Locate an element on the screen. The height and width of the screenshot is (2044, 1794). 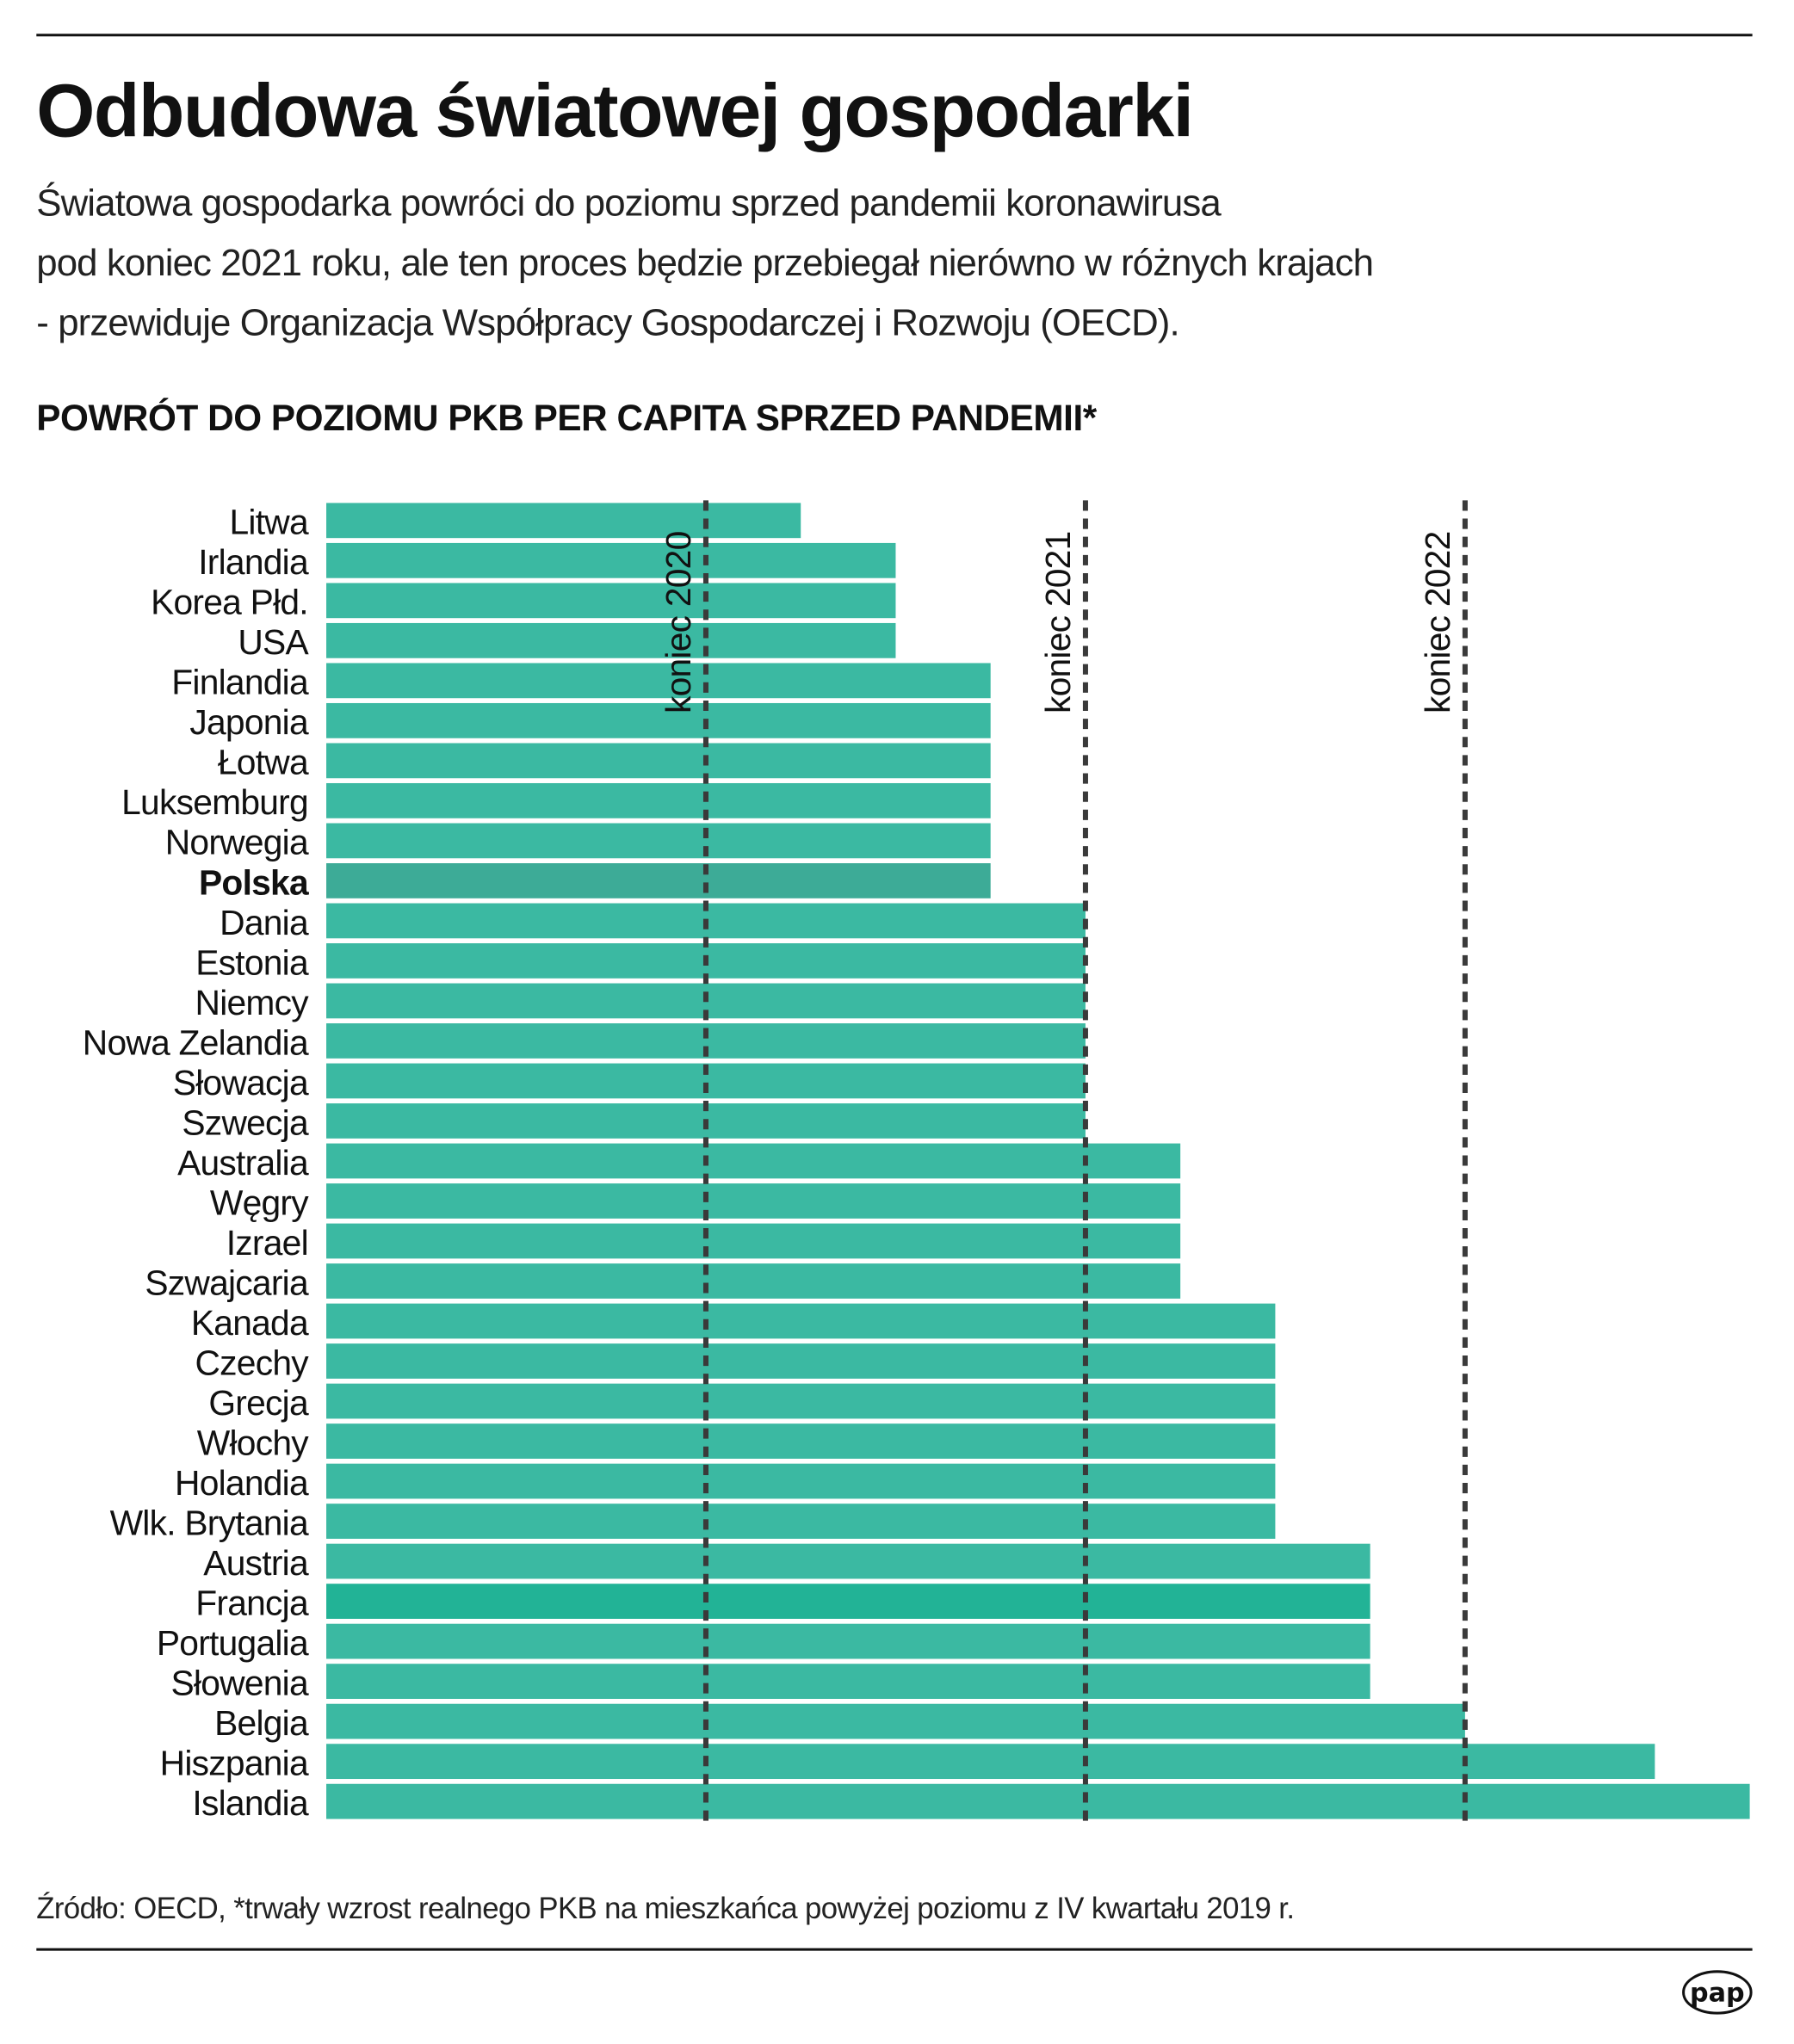
category-label: Belgia is located at coordinates (261, 1723).